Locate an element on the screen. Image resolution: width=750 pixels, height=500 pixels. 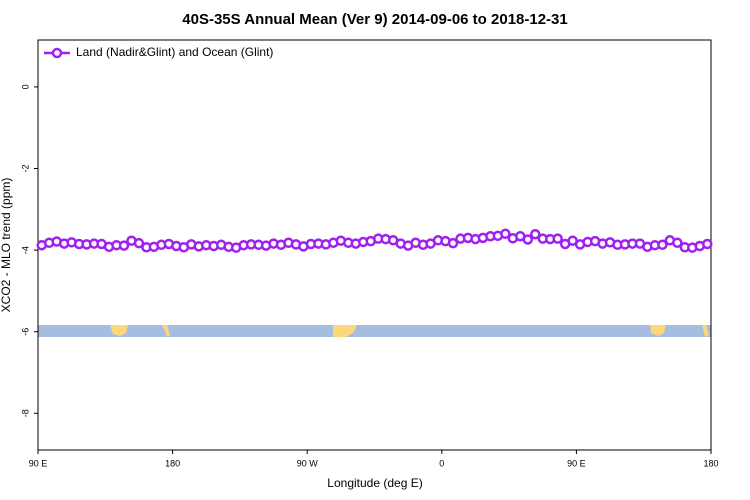
legend-label: Land (Nadir&Glint) and Ocean (Glint) is located at coordinates (174, 52).